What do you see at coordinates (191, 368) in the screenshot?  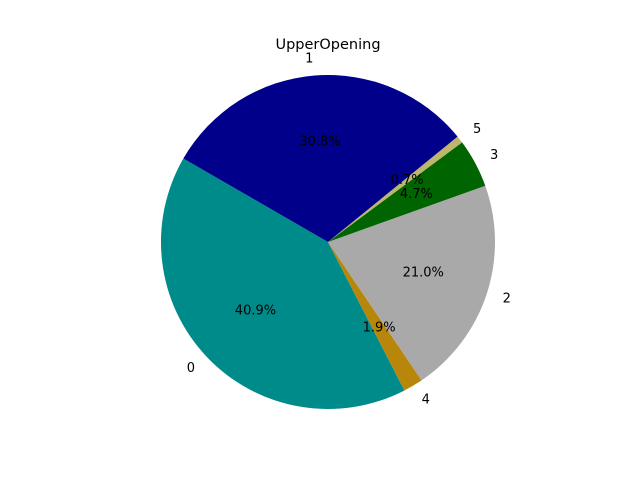 I see `slice-label-0: 0` at bounding box center [191, 368].